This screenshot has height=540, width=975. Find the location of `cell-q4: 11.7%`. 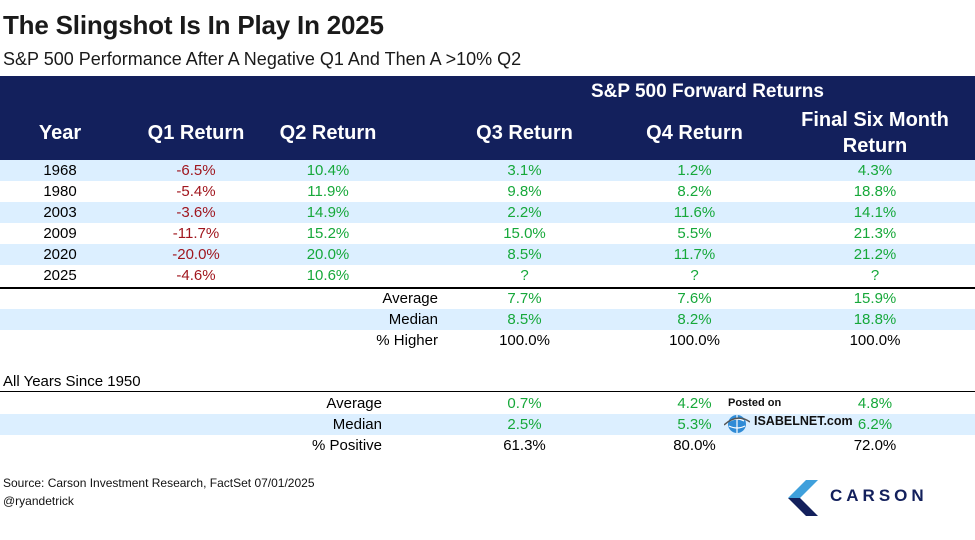

cell-q4: 11.7% is located at coordinates (694, 254).